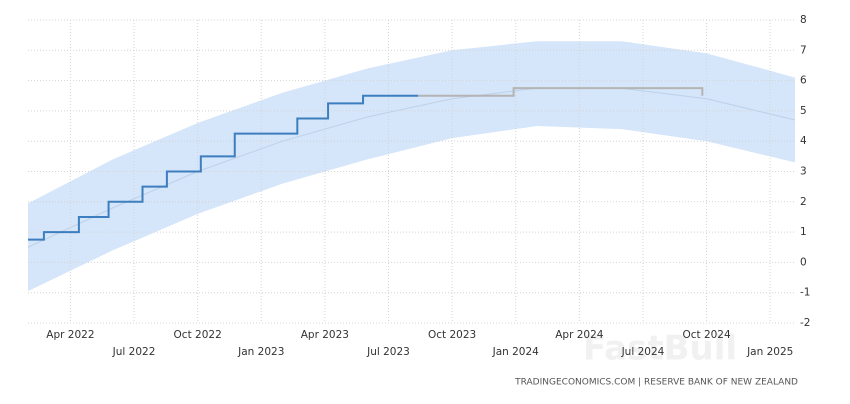 This screenshot has height=404, width=850. Describe the element at coordinates (643, 352) in the screenshot. I see `x-tick-label: Jul 2024` at that location.